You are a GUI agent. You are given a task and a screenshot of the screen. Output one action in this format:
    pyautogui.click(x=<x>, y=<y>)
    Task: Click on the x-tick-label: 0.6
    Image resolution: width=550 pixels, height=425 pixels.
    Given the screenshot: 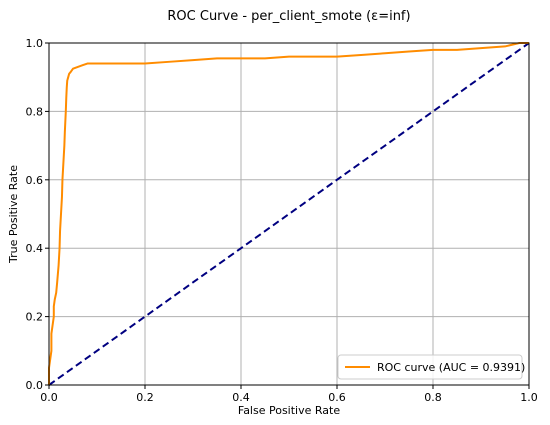 What is the action you would take?
    pyautogui.click(x=337, y=397)
    